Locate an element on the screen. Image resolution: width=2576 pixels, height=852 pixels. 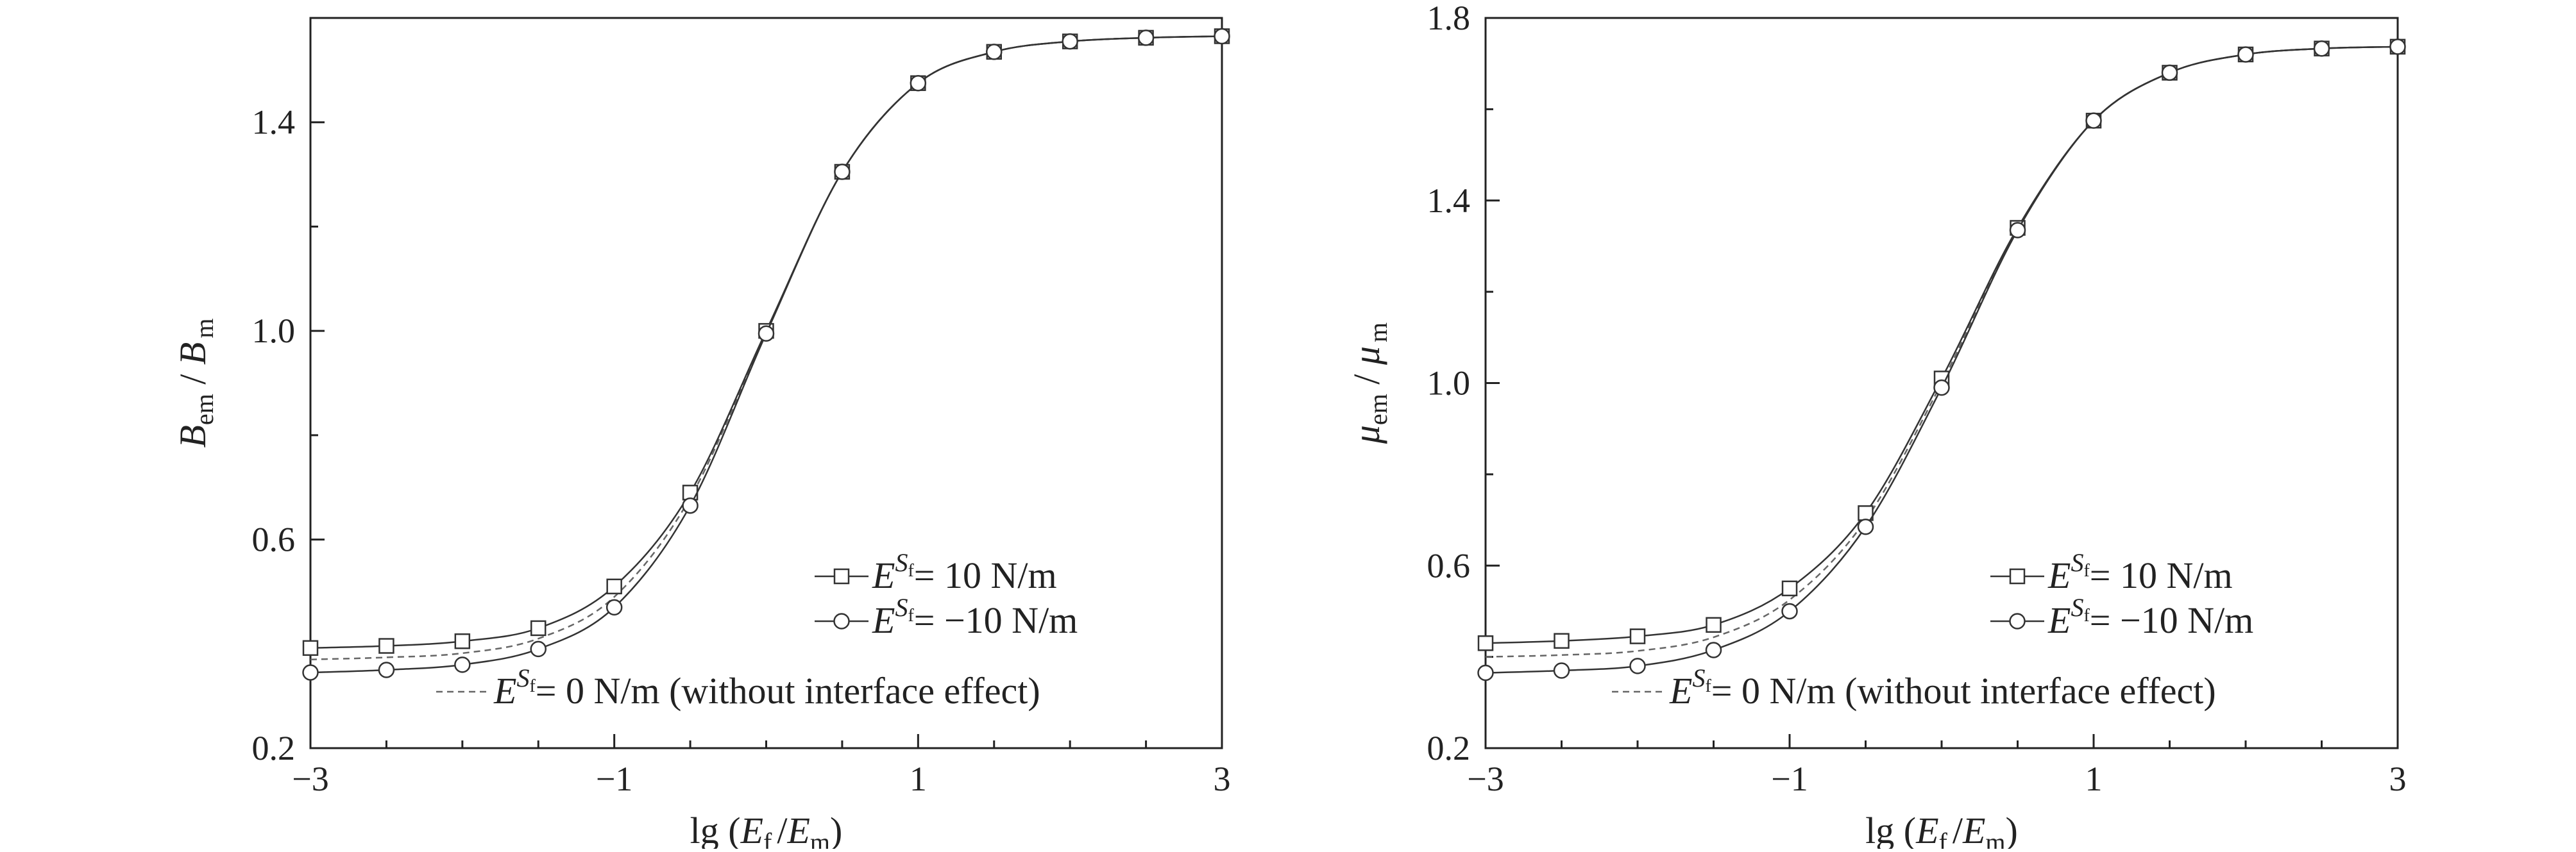
y-axis-label: μem / μm is located at coordinates (1369, 383).